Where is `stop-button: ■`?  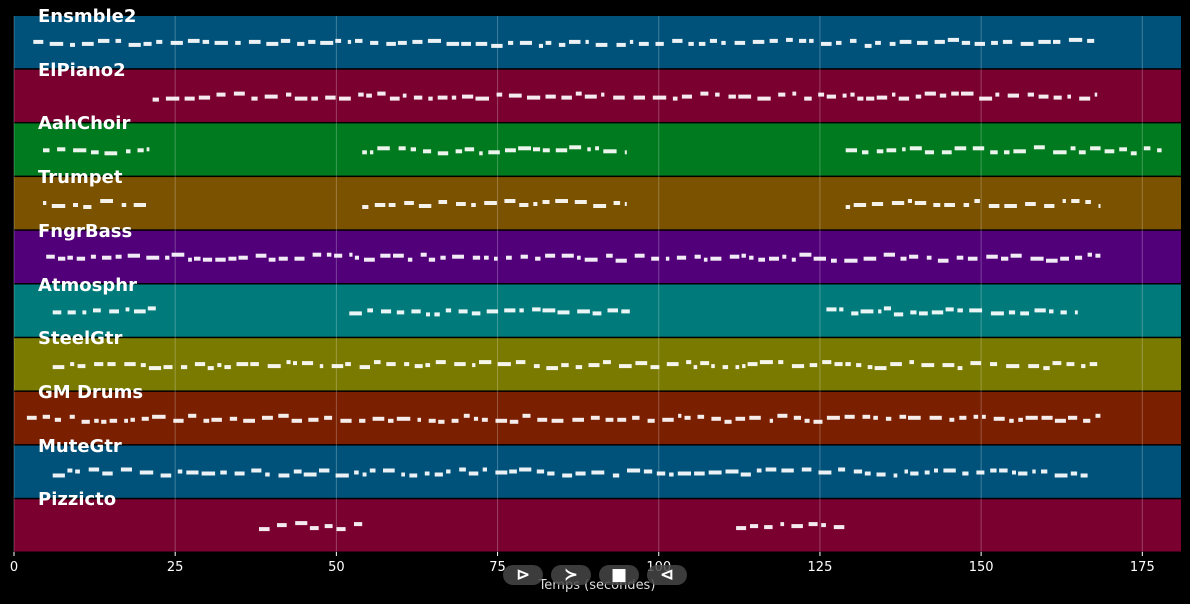 stop-button: ■ is located at coordinates (619, 575).